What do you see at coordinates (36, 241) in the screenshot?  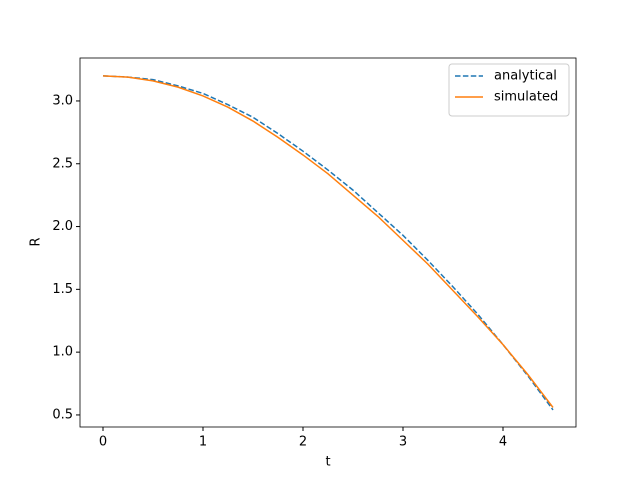 I see `y-axis-label: R` at bounding box center [36, 241].